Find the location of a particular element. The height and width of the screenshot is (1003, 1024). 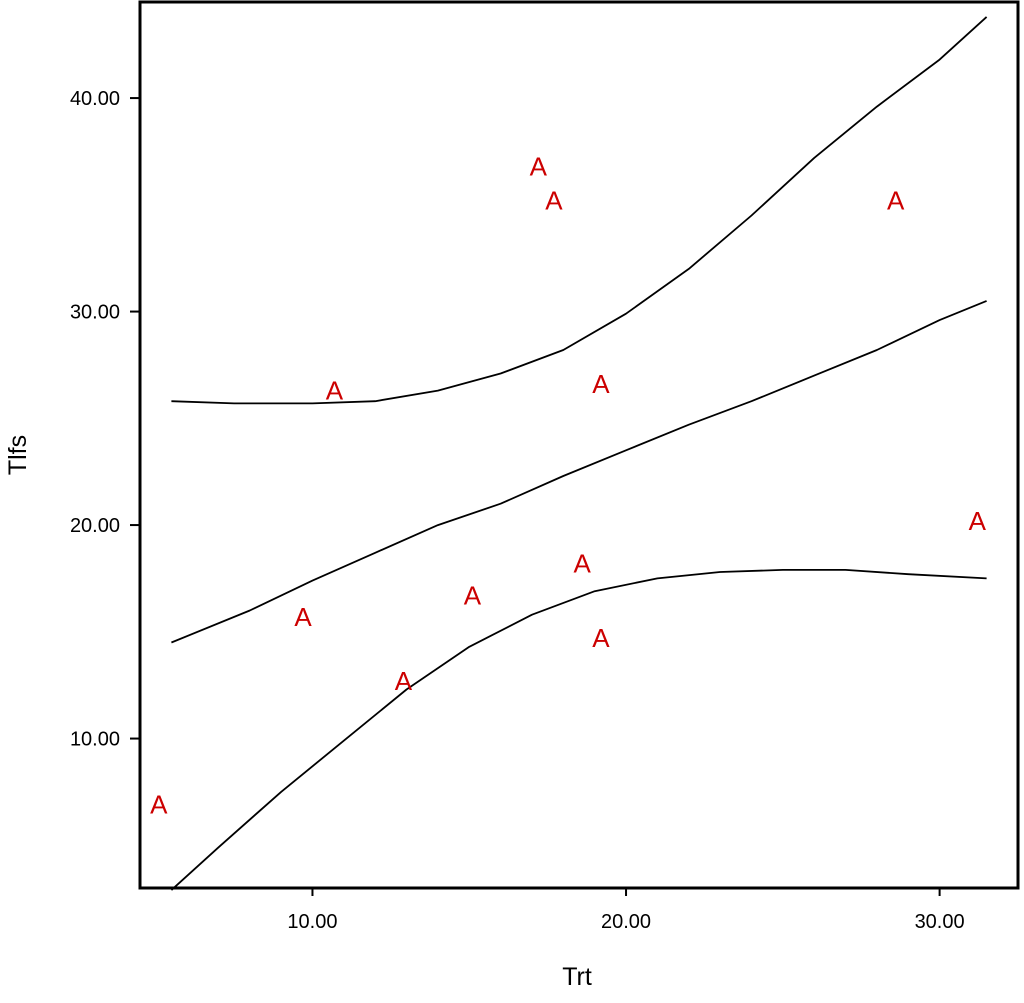

y-axis: 10.00 20.00 30.00 40.00 is located at coordinates (105, 419).